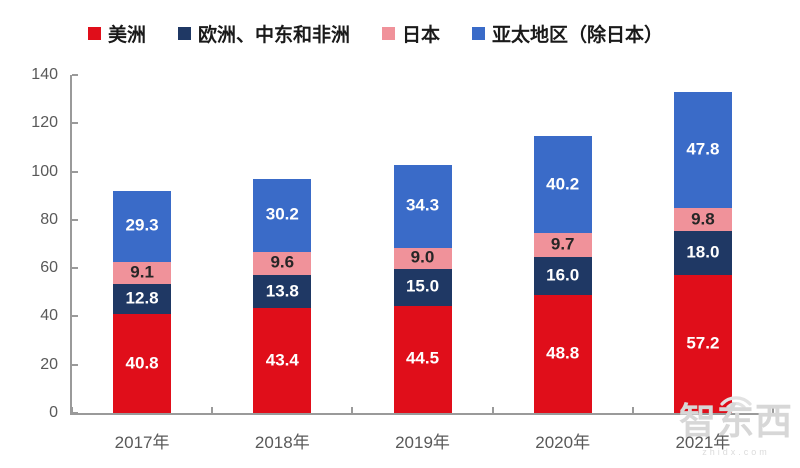 This screenshot has height=468, width=800. What do you see at coordinates (49, 219) in the screenshot?
I see `y-axis-tick-label: 80` at bounding box center [49, 219].